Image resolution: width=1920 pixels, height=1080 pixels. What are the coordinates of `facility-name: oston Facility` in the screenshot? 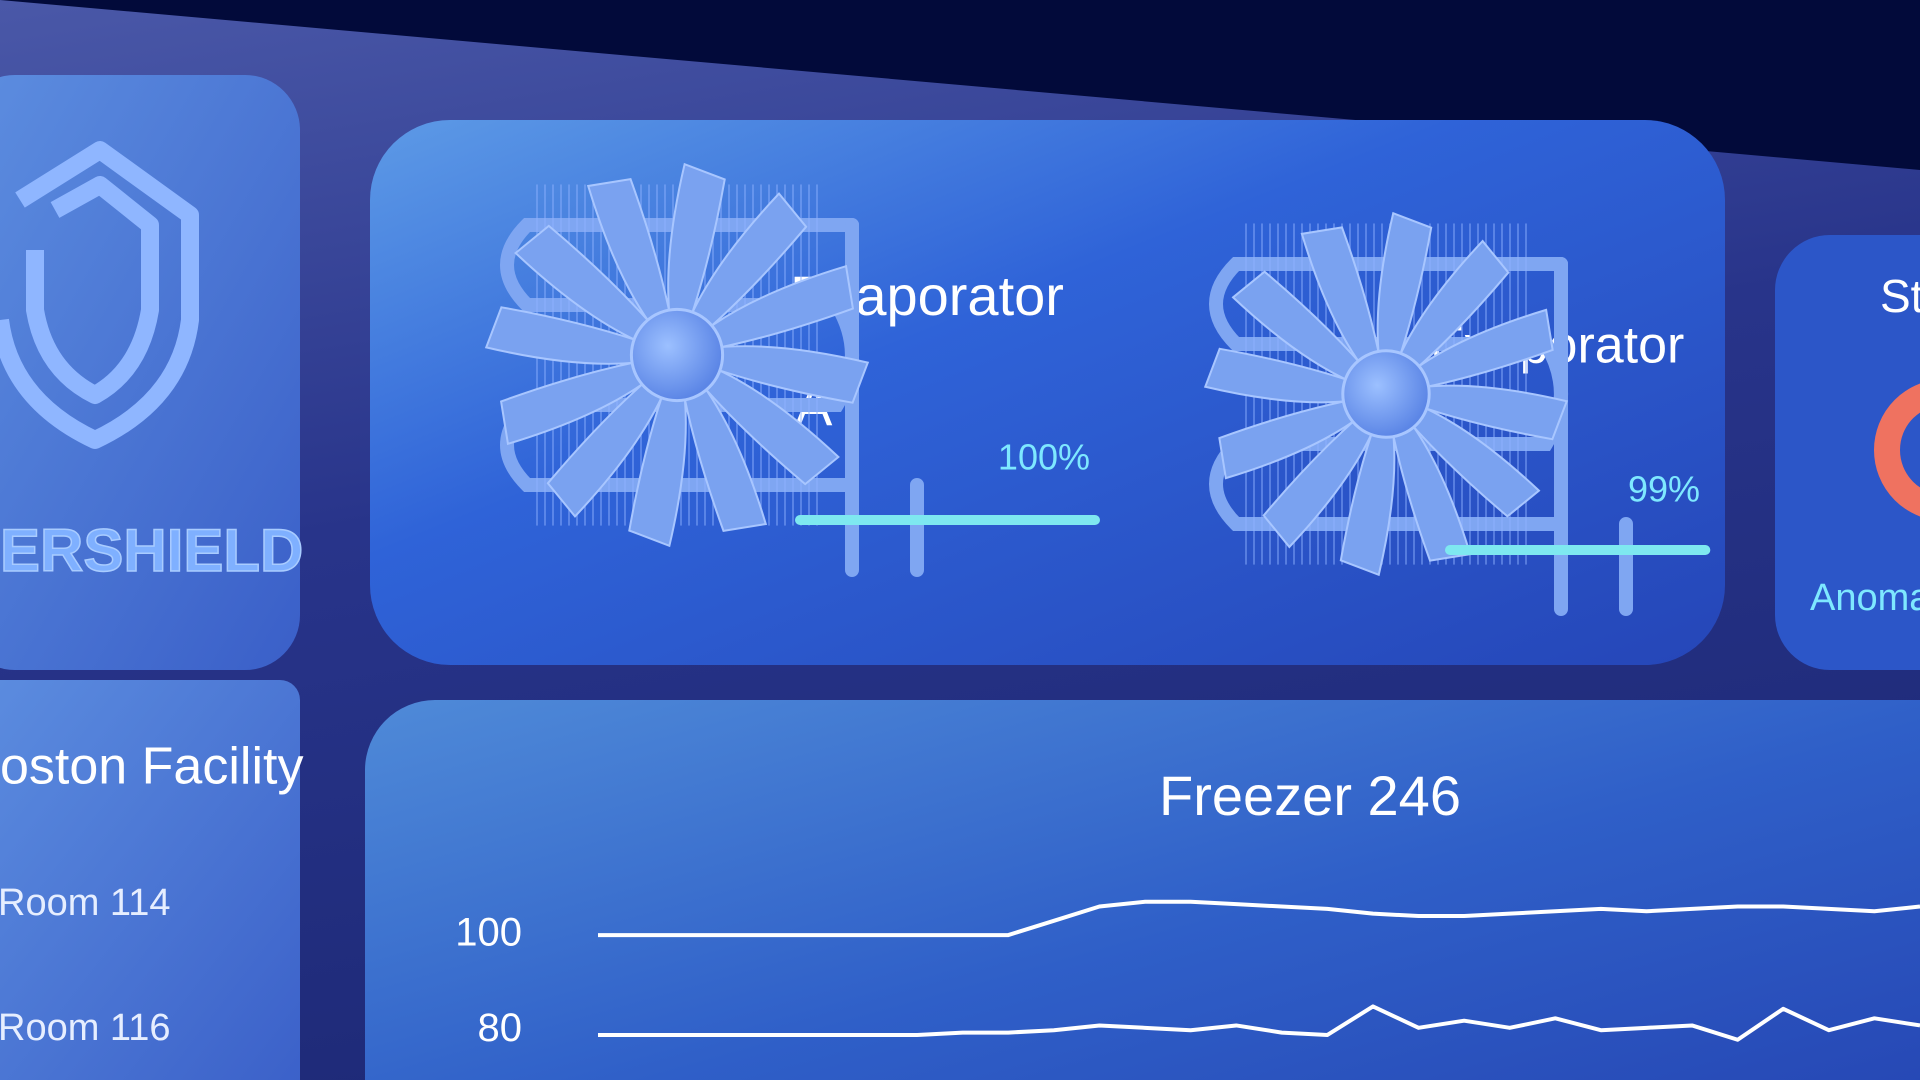 It's located at (151, 767).